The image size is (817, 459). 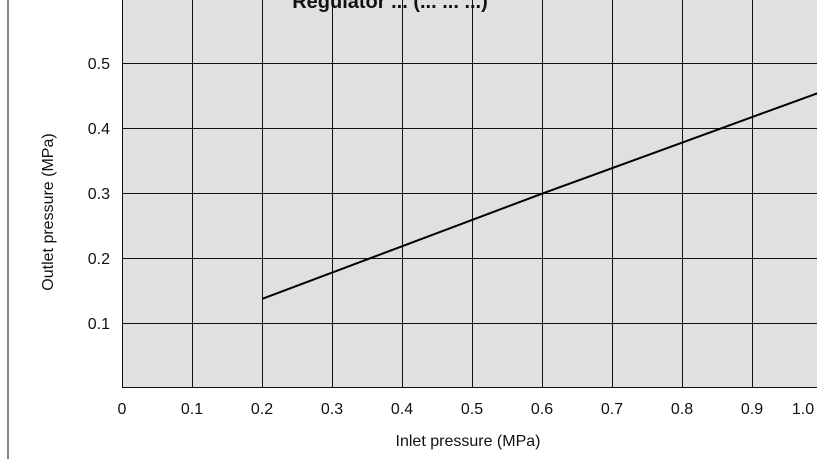 I want to click on x-tick-label: 0.1, so click(x=192, y=409).